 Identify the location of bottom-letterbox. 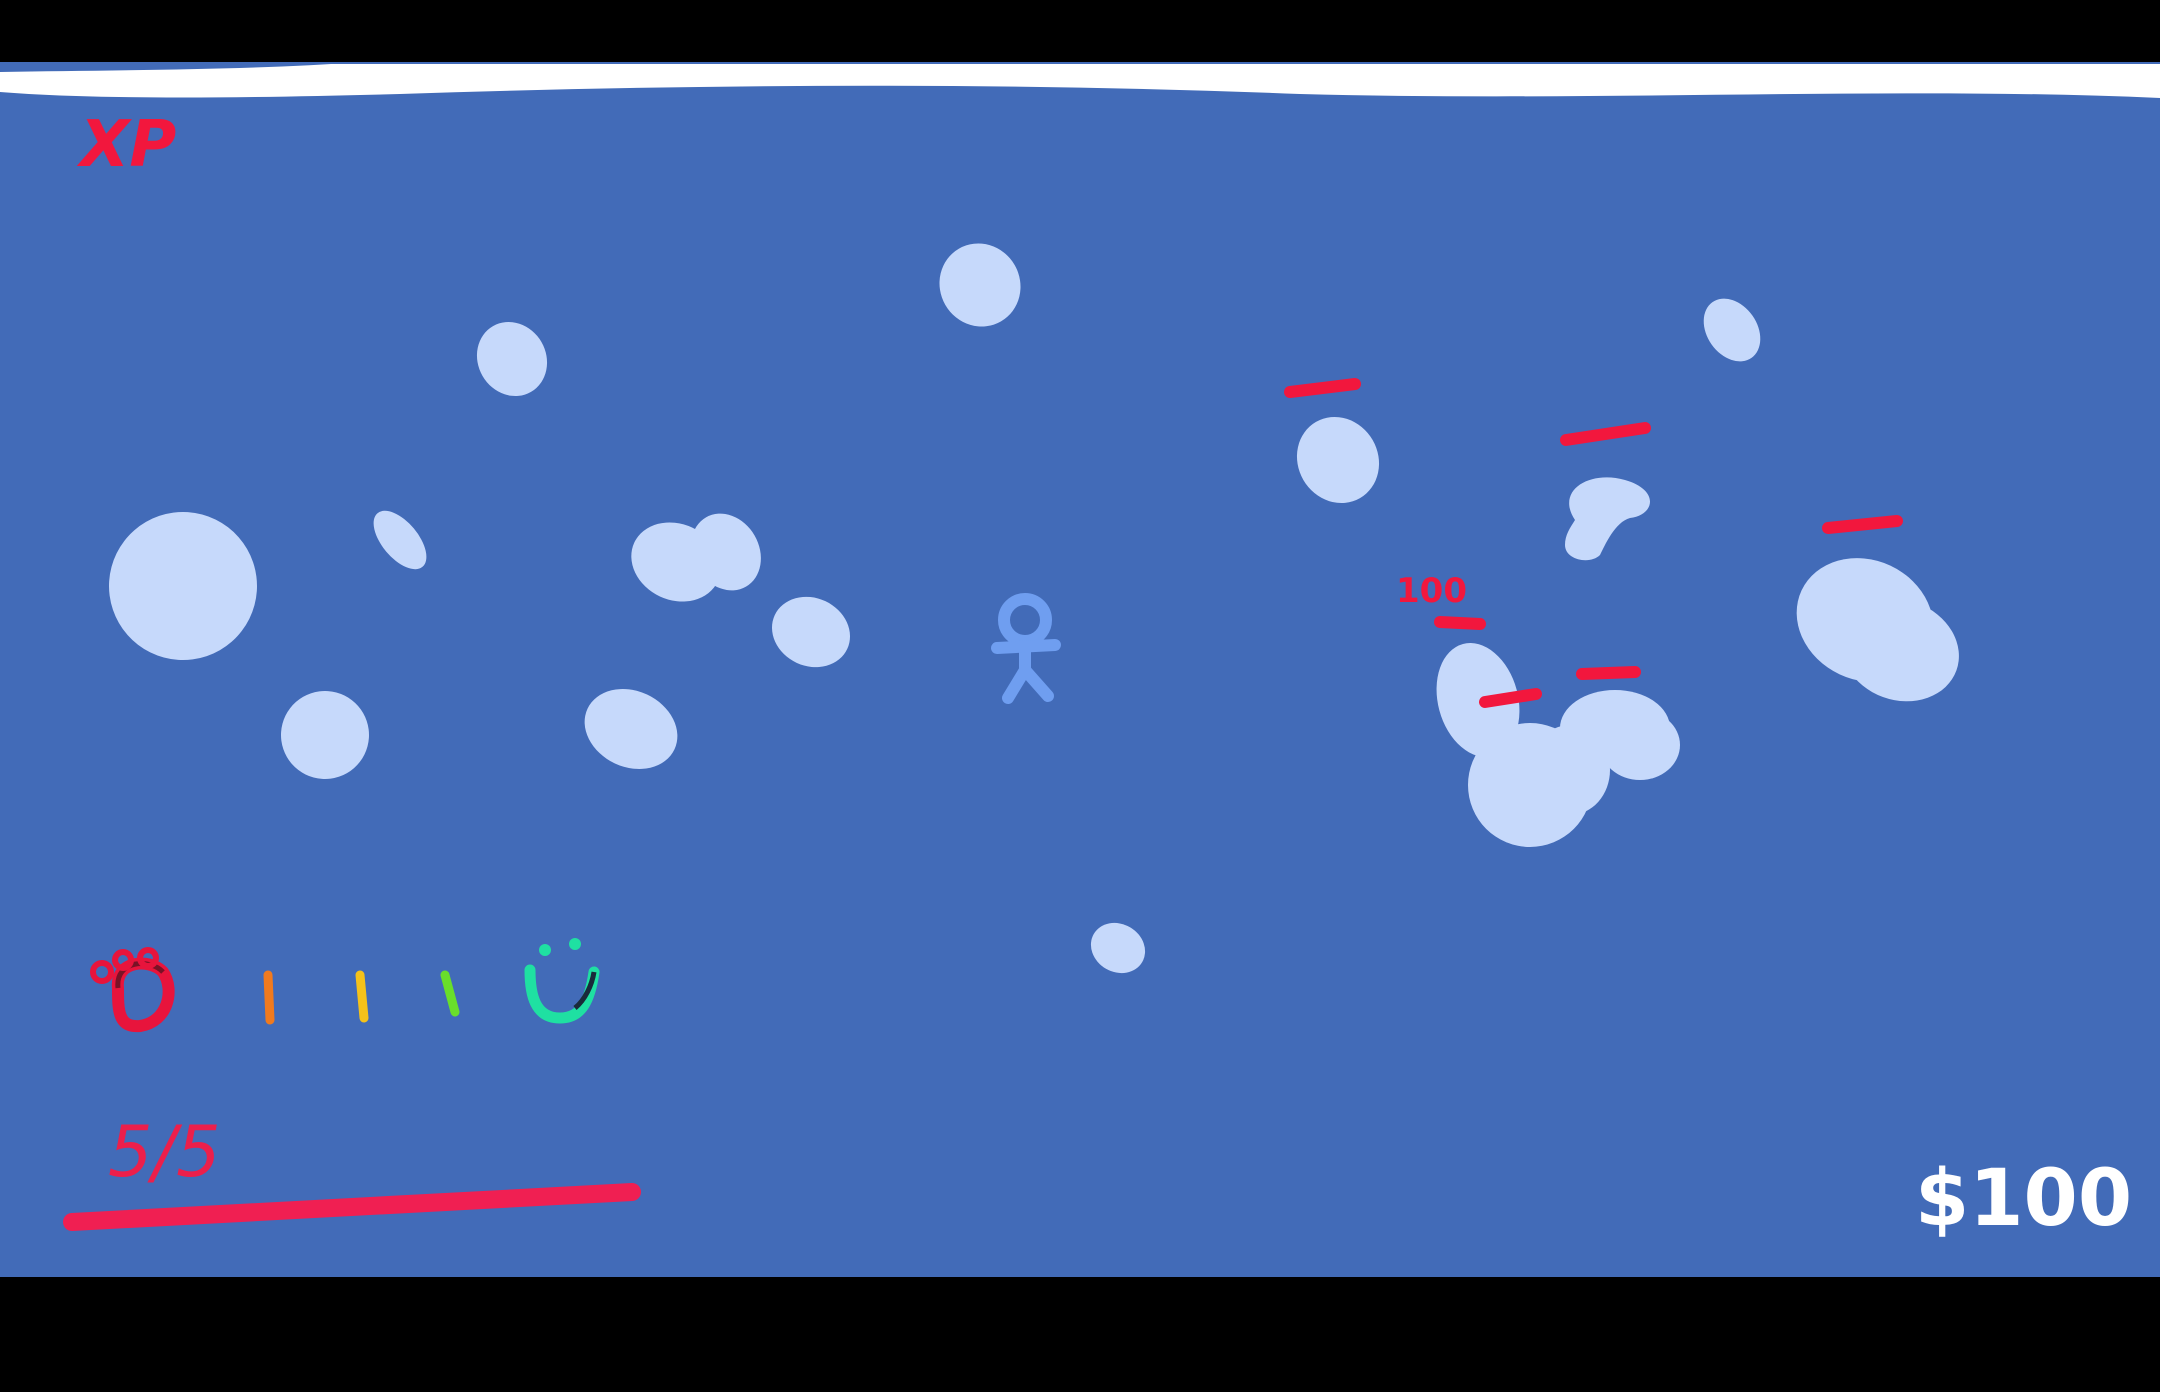
(1080, 1334).